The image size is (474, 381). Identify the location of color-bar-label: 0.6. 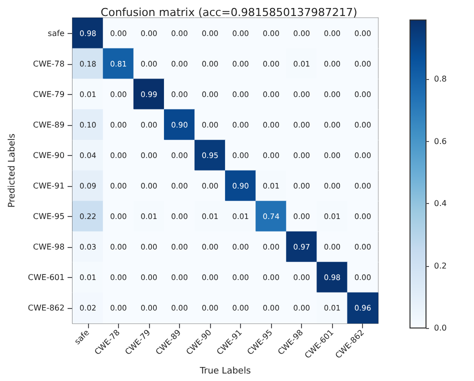
(440, 141).